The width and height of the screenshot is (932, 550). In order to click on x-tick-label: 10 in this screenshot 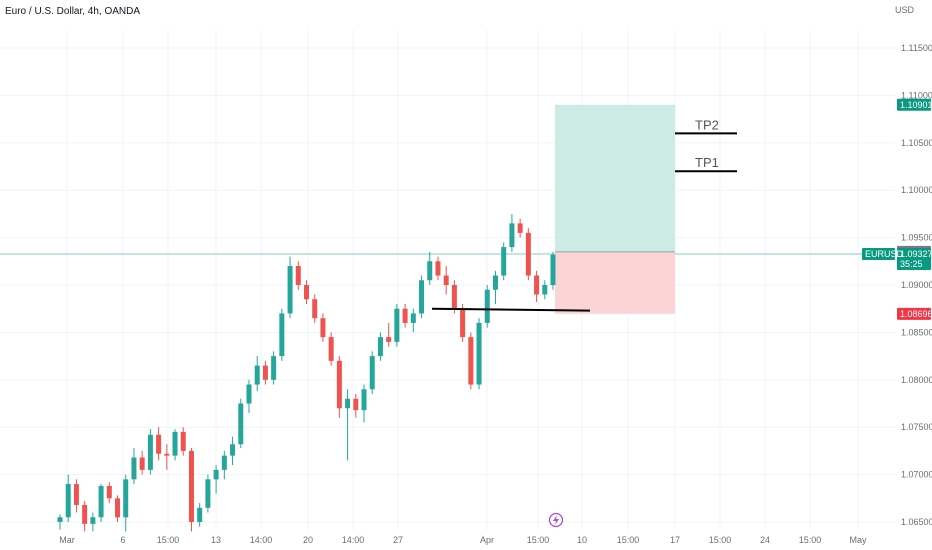, I will do `click(582, 540)`.